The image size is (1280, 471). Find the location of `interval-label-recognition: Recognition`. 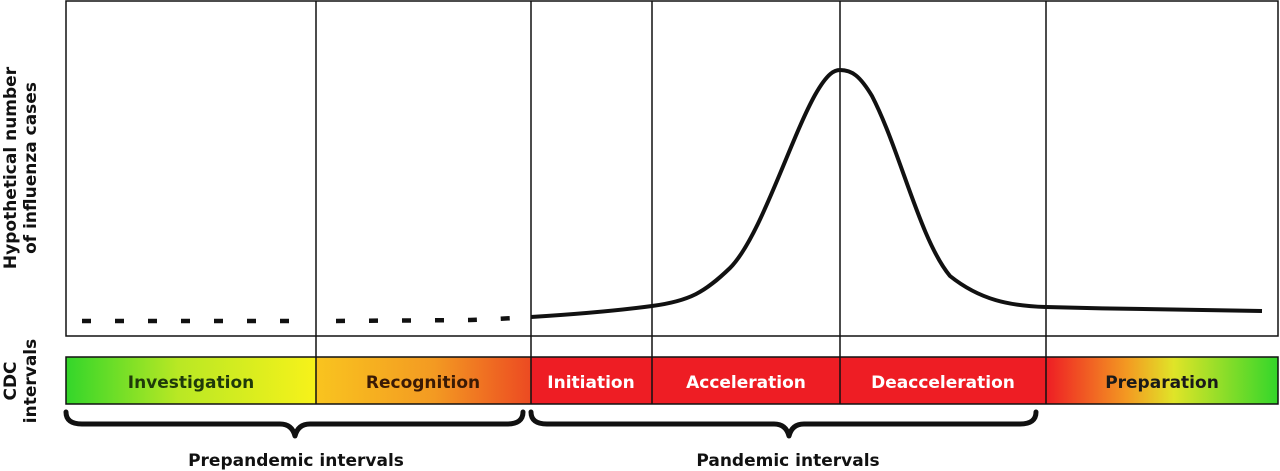

interval-label-recognition: Recognition is located at coordinates (423, 383).